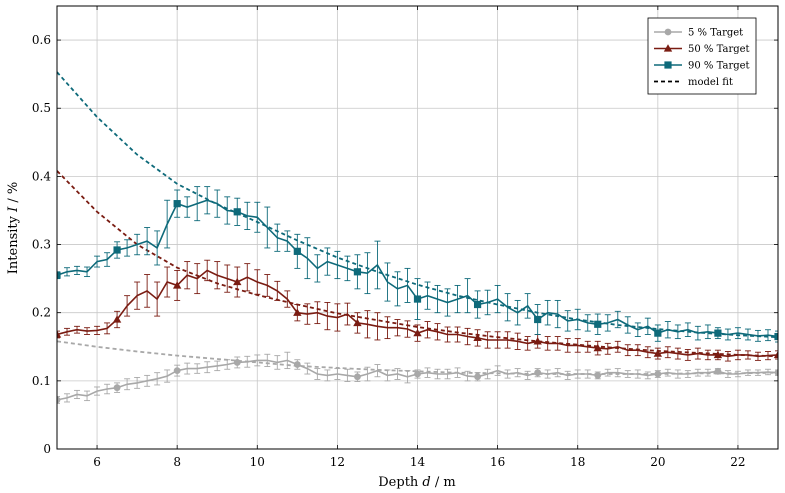 The image size is (785, 493). Describe the element at coordinates (577, 462) in the screenshot. I see `x-tick-label: 18` at that location.